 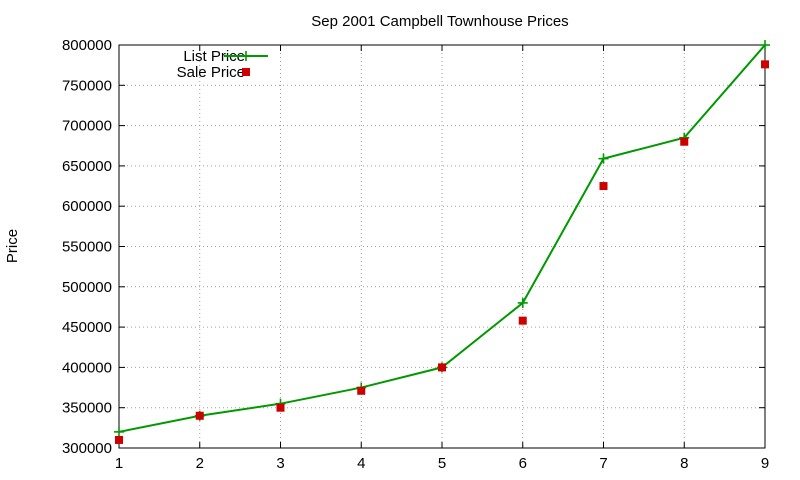 What do you see at coordinates (87, 367) in the screenshot?
I see `y-tick-label: 400000` at bounding box center [87, 367].